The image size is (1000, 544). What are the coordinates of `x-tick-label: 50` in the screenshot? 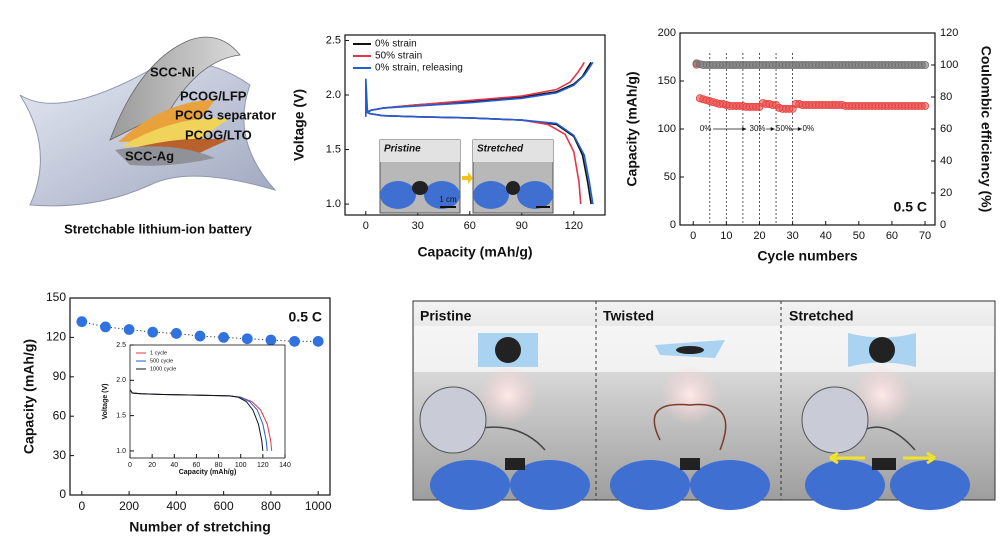 It's located at (859, 236).